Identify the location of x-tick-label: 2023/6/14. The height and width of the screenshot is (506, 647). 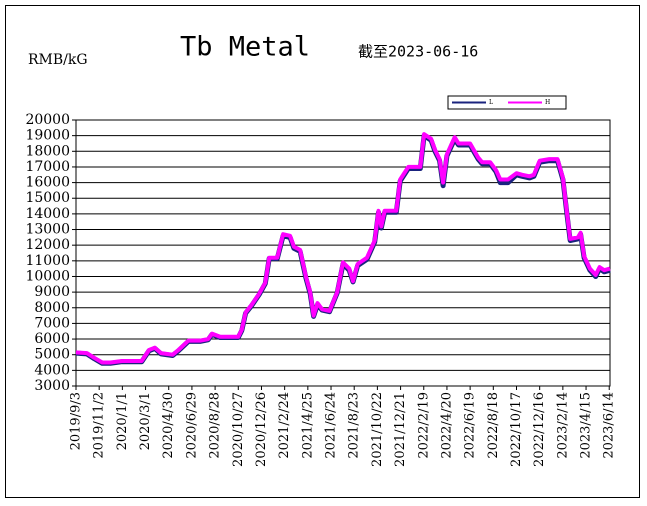
(609, 425).